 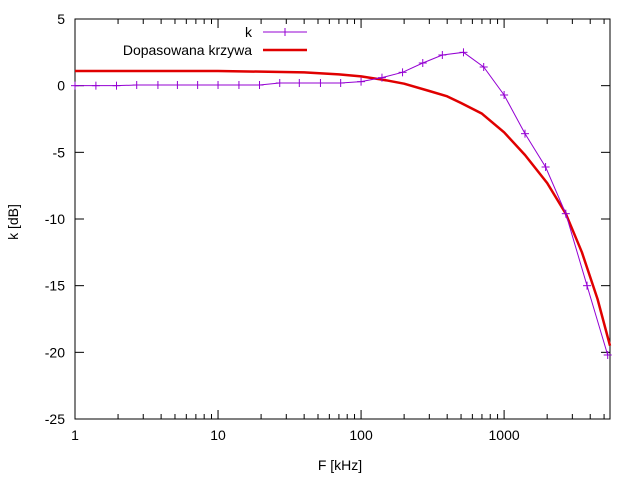 I want to click on y-tick-label: -25, so click(x=55, y=419).